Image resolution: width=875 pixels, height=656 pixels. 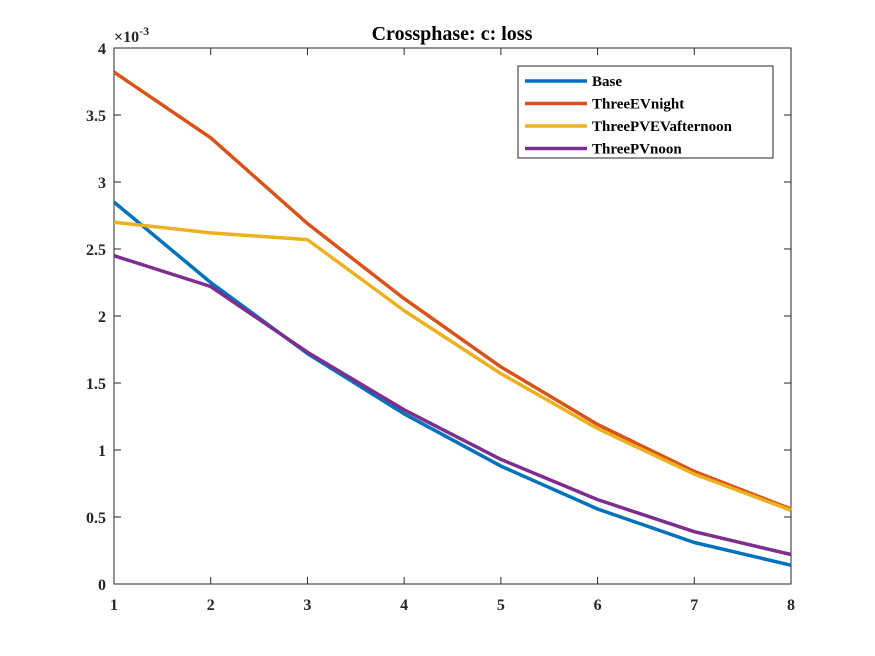 I want to click on y-tick-label: 0, so click(x=102, y=585).